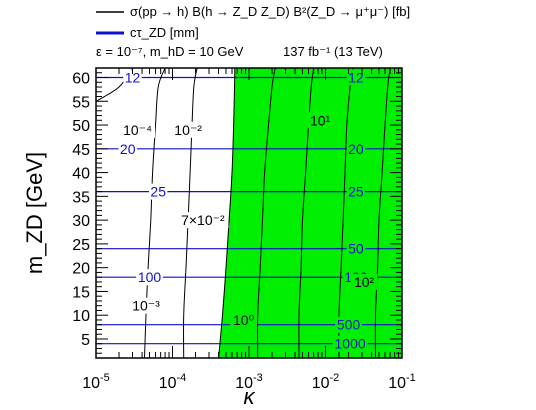  I want to click on y-tick-label-10: 55, so click(81, 102).